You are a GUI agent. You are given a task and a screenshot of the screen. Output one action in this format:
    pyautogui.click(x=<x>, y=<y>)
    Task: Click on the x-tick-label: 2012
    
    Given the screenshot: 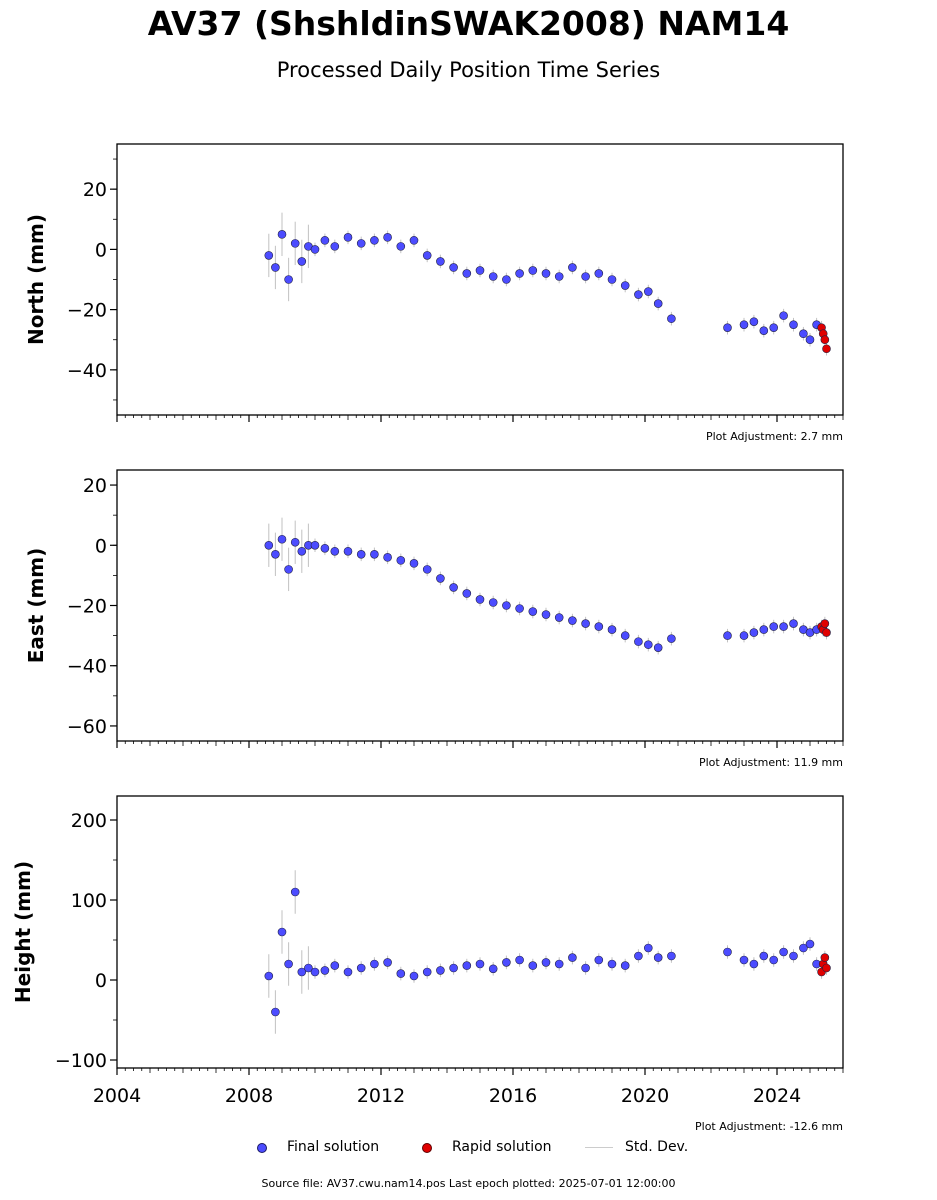 What is the action you would take?
    pyautogui.click(x=381, y=1096)
    